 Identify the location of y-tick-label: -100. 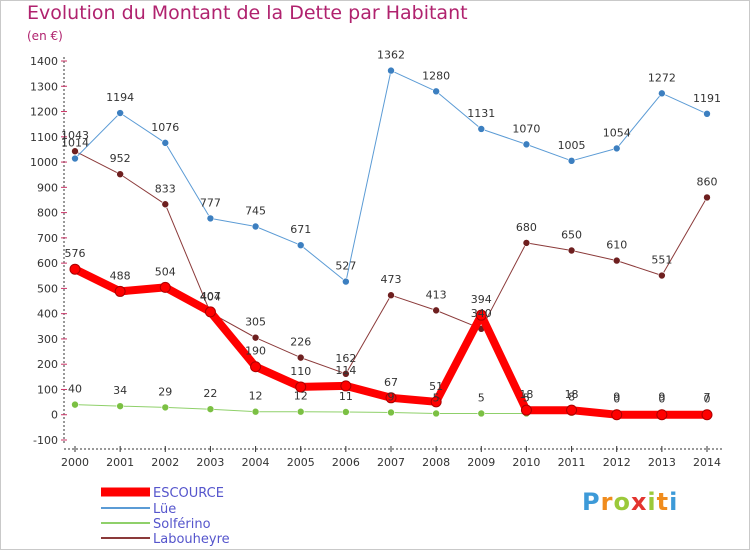
(45, 440).